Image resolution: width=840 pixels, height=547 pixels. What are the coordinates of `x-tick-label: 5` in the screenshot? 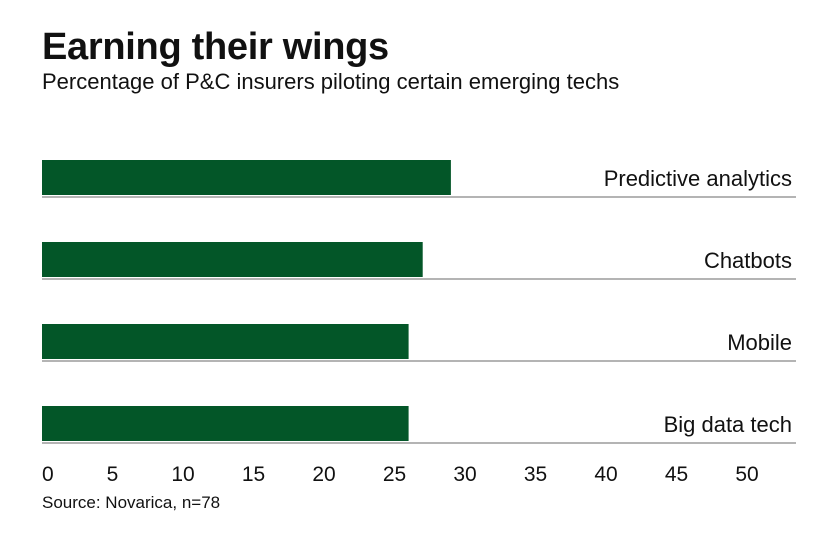 It's located at (113, 474).